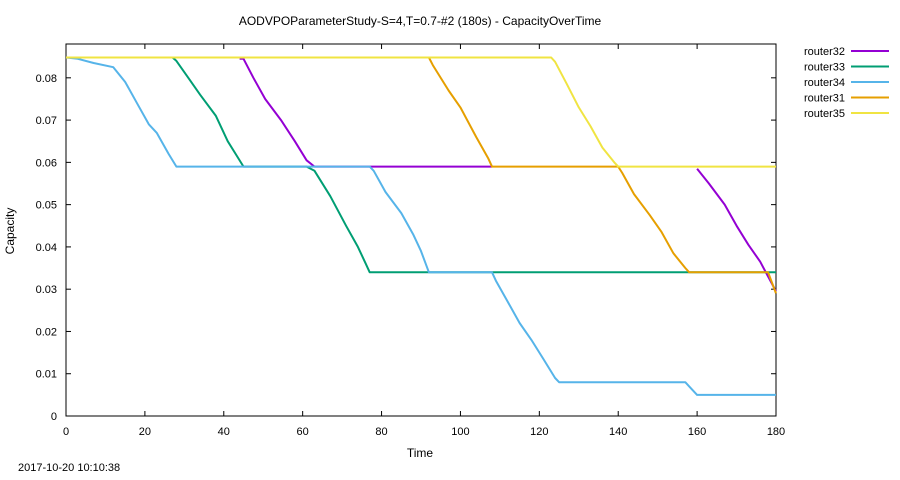  Describe the element at coordinates (824, 114) in the screenshot. I see `legend-label-router35: router35` at that location.